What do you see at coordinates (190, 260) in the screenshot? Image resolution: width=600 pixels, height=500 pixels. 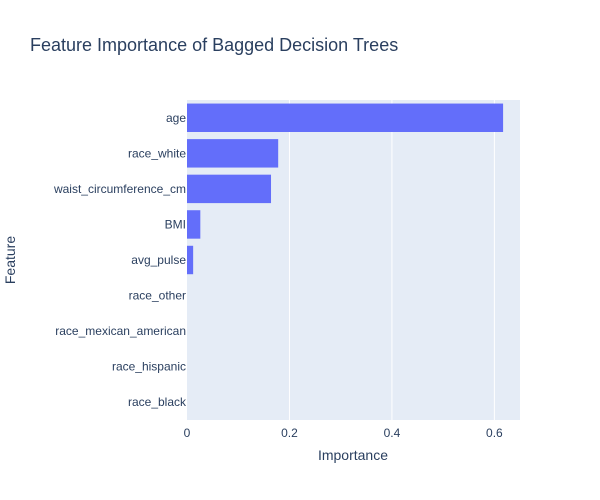 I see `bar-avg-pulse` at bounding box center [190, 260].